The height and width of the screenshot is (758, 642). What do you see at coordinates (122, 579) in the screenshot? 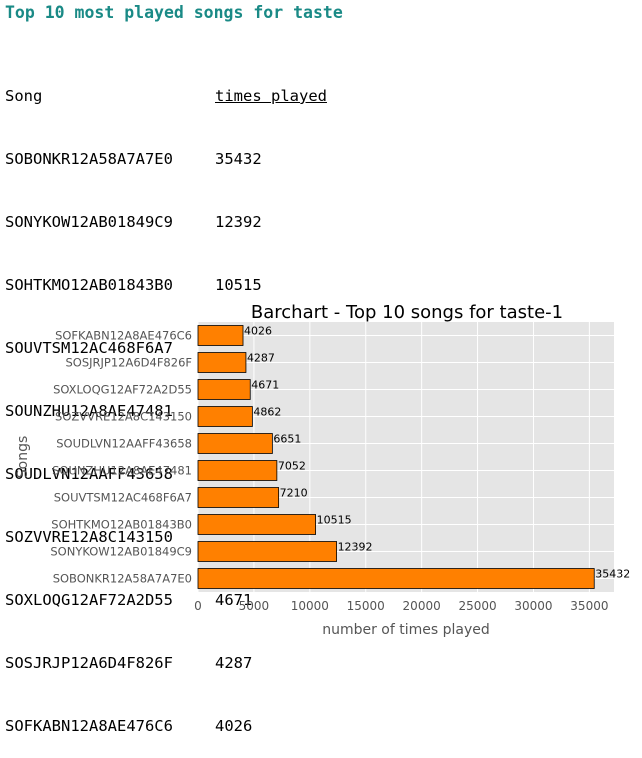
I see `y-tick-label: SOBONKR12A58A7A7E0` at bounding box center [122, 579].